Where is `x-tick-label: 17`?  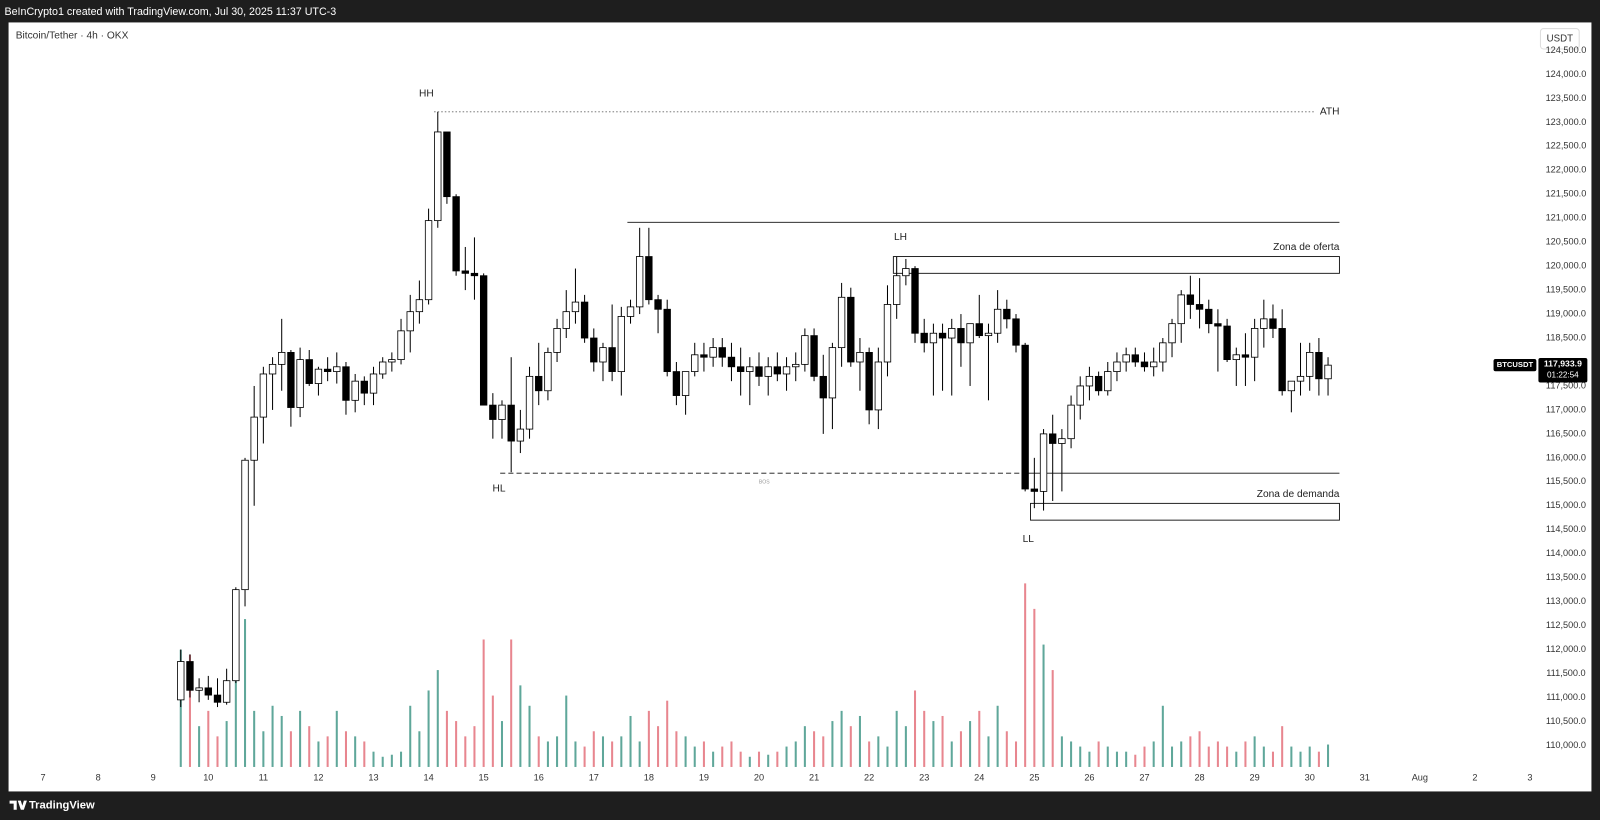
x-tick-label: 17 is located at coordinates (594, 778).